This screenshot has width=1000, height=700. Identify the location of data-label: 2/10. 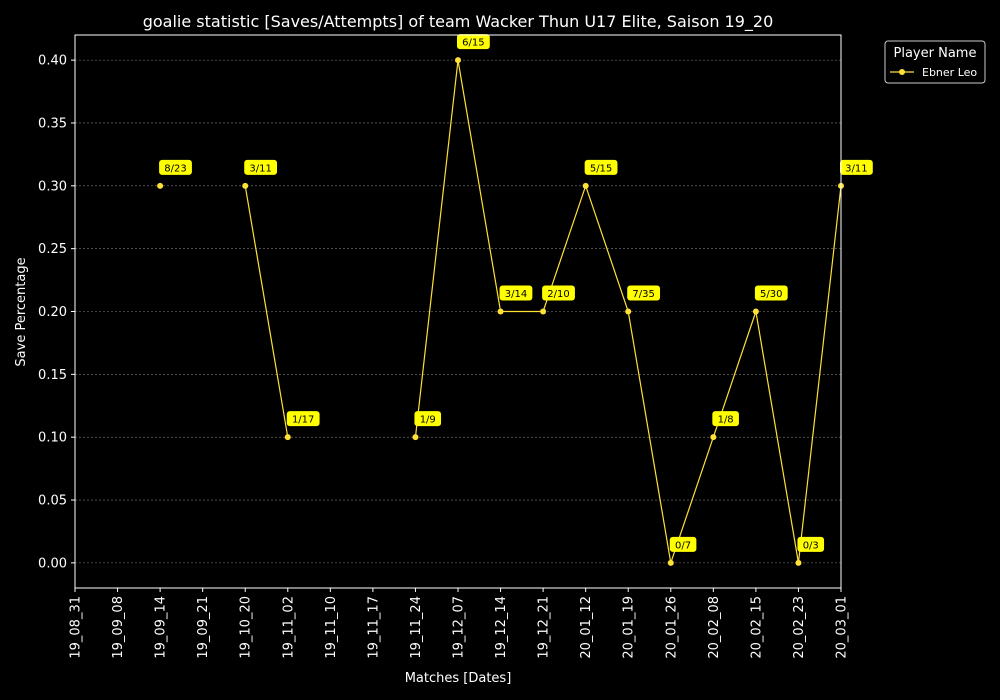
(558, 293).